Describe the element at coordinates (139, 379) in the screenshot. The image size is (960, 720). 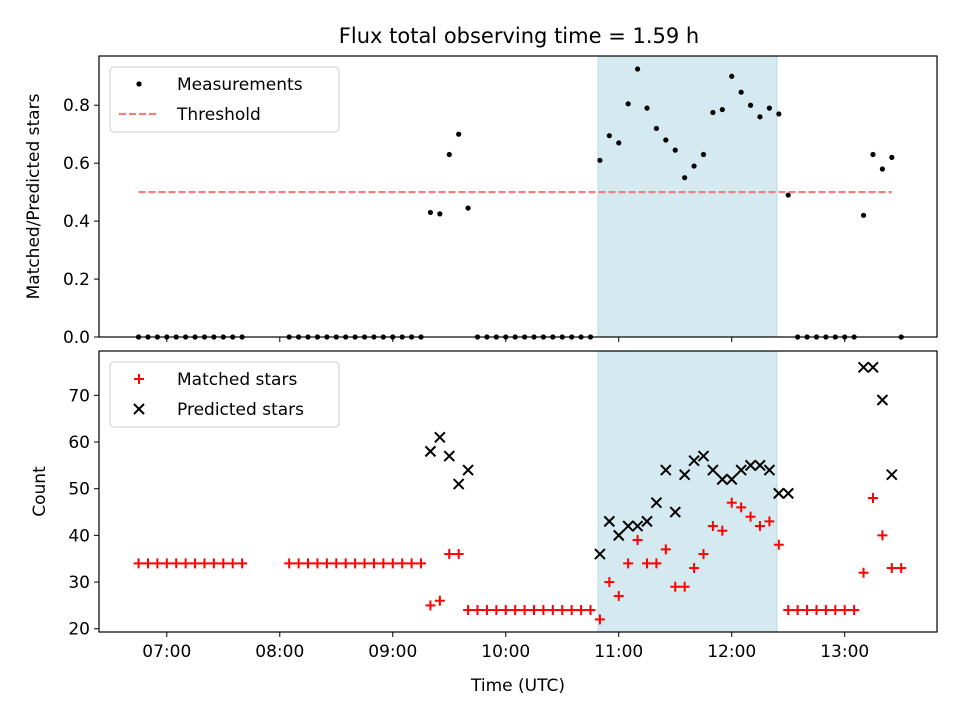
I see `legend-matched-marker` at that location.